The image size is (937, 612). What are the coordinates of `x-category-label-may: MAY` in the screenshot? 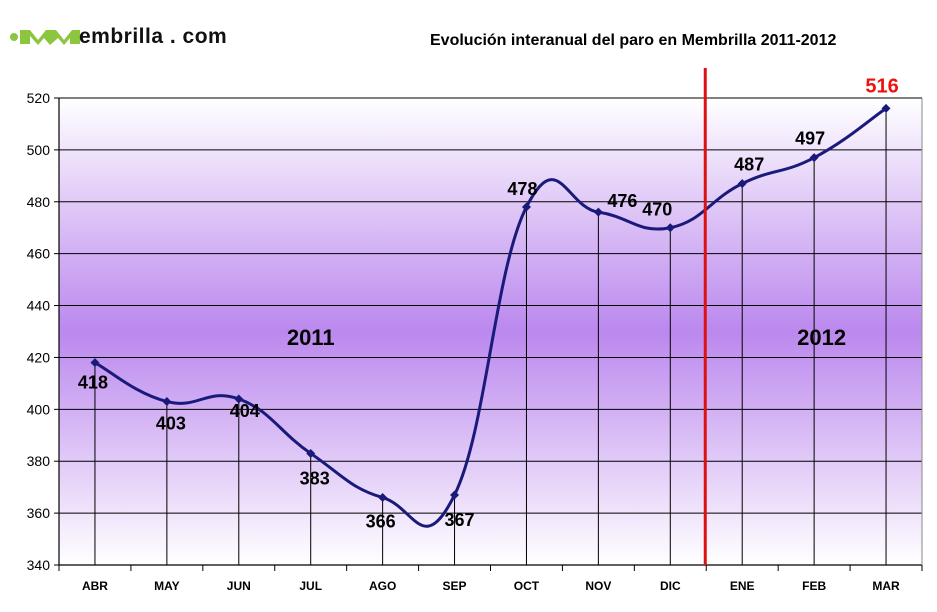 It's located at (167, 586).